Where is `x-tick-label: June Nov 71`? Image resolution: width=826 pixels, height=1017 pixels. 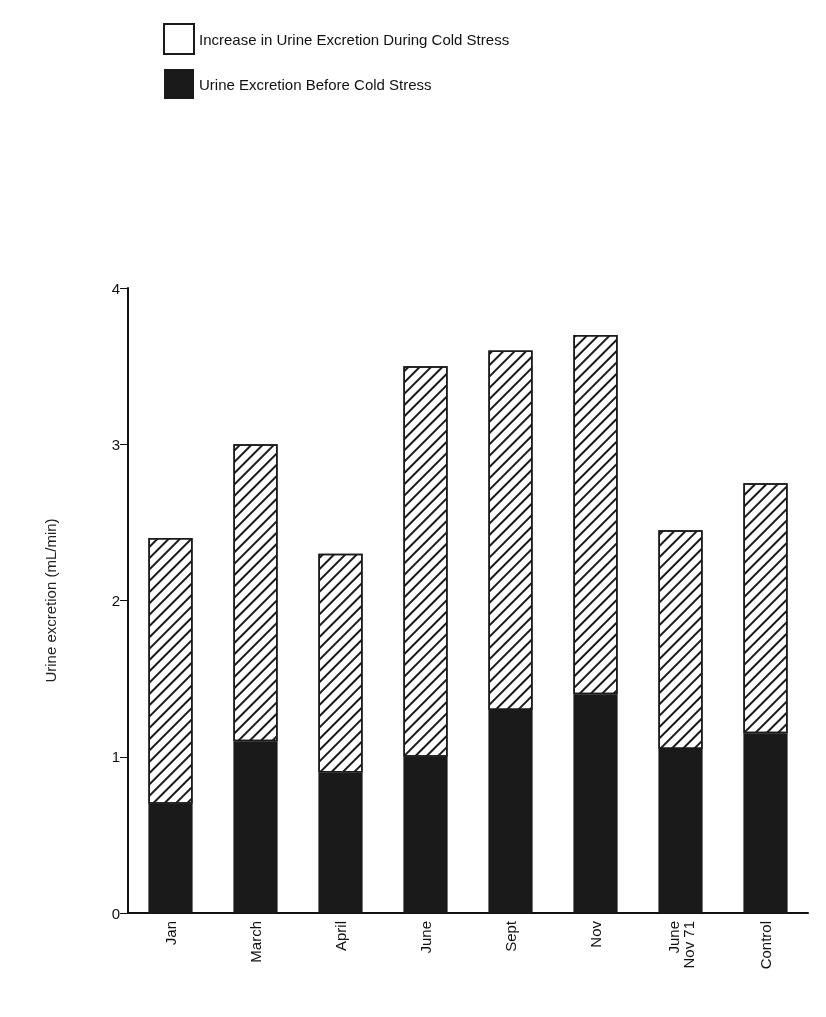
x-tick-label: June Nov 71 is located at coordinates (680, 945).